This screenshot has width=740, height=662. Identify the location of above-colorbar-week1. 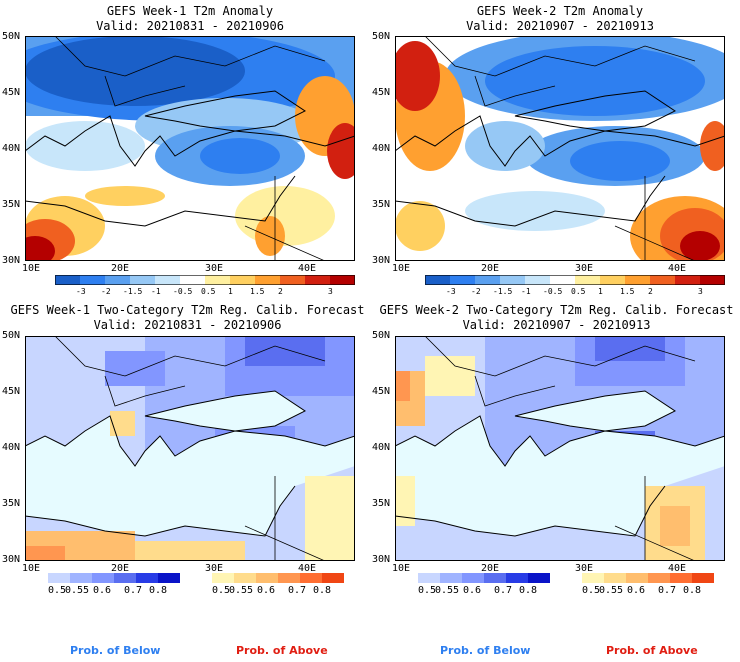
(278, 578).